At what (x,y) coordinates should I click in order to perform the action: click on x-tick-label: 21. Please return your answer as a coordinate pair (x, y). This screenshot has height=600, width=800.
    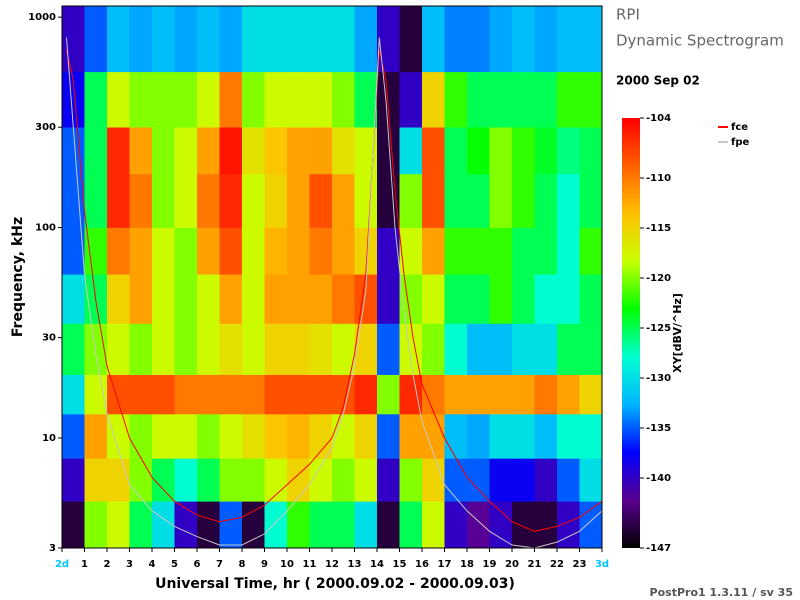
    Looking at the image, I should click on (535, 564).